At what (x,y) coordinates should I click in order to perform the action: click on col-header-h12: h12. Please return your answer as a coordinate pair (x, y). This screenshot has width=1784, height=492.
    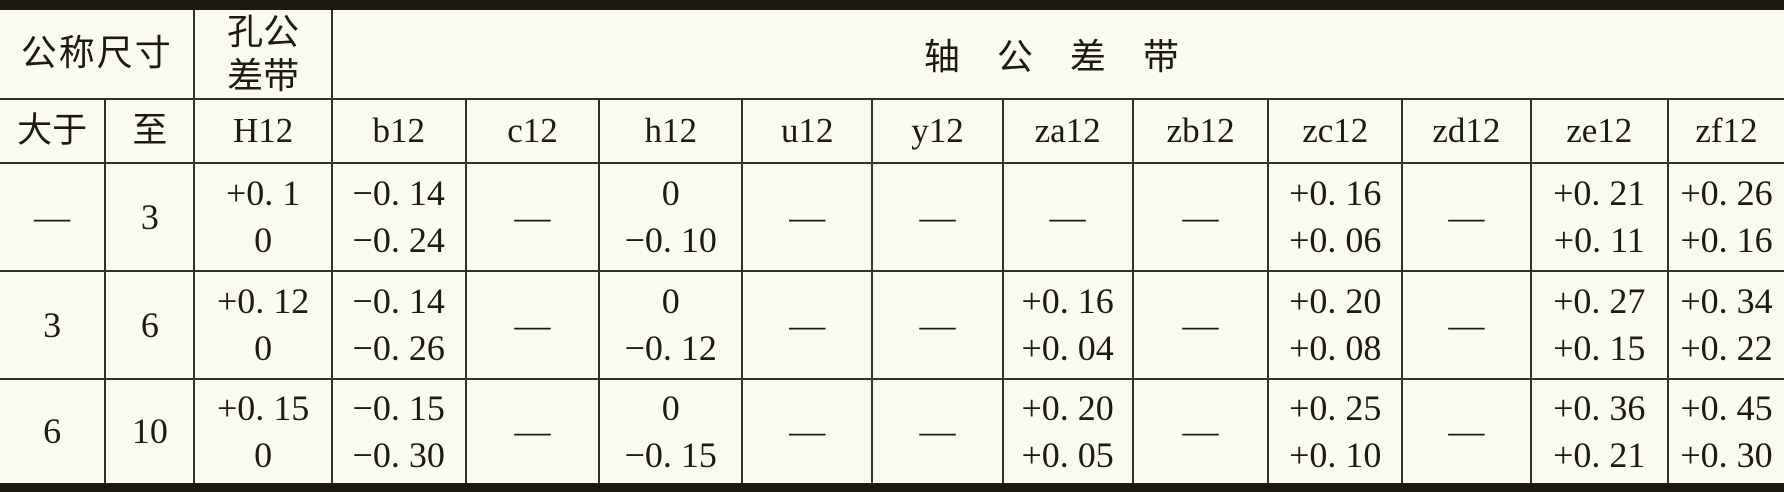
    Looking at the image, I should click on (671, 131).